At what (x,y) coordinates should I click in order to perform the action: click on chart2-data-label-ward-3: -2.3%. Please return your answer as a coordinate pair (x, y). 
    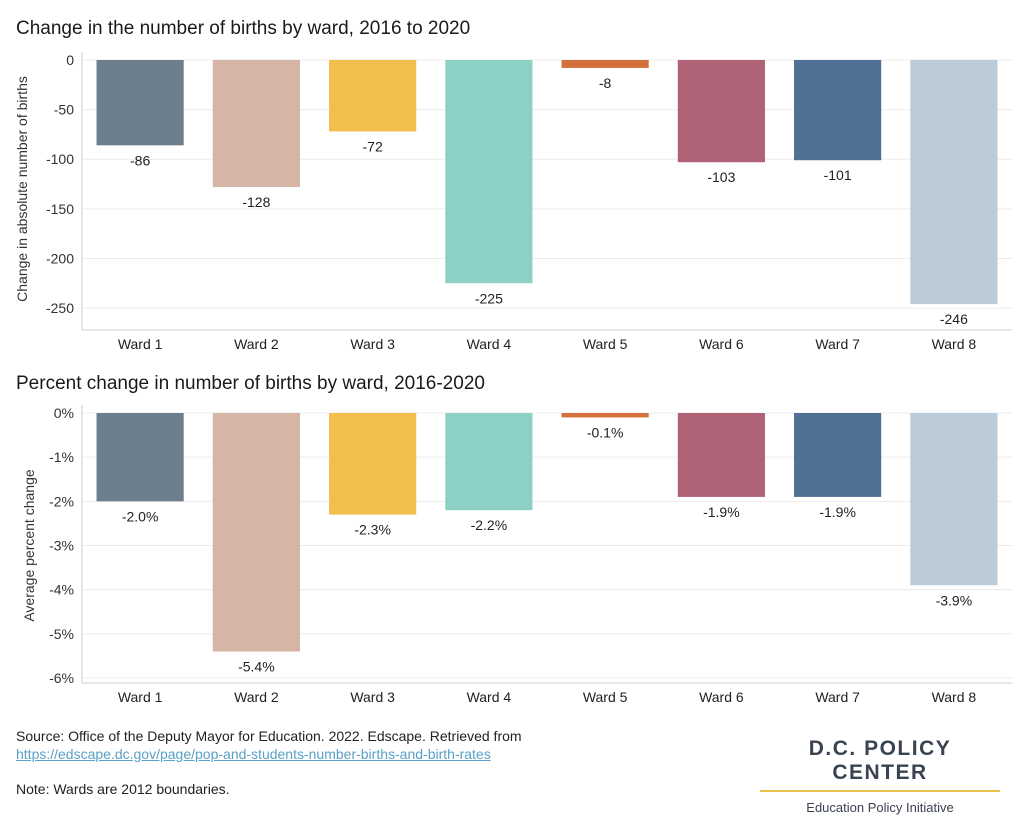
    Looking at the image, I should click on (372, 530).